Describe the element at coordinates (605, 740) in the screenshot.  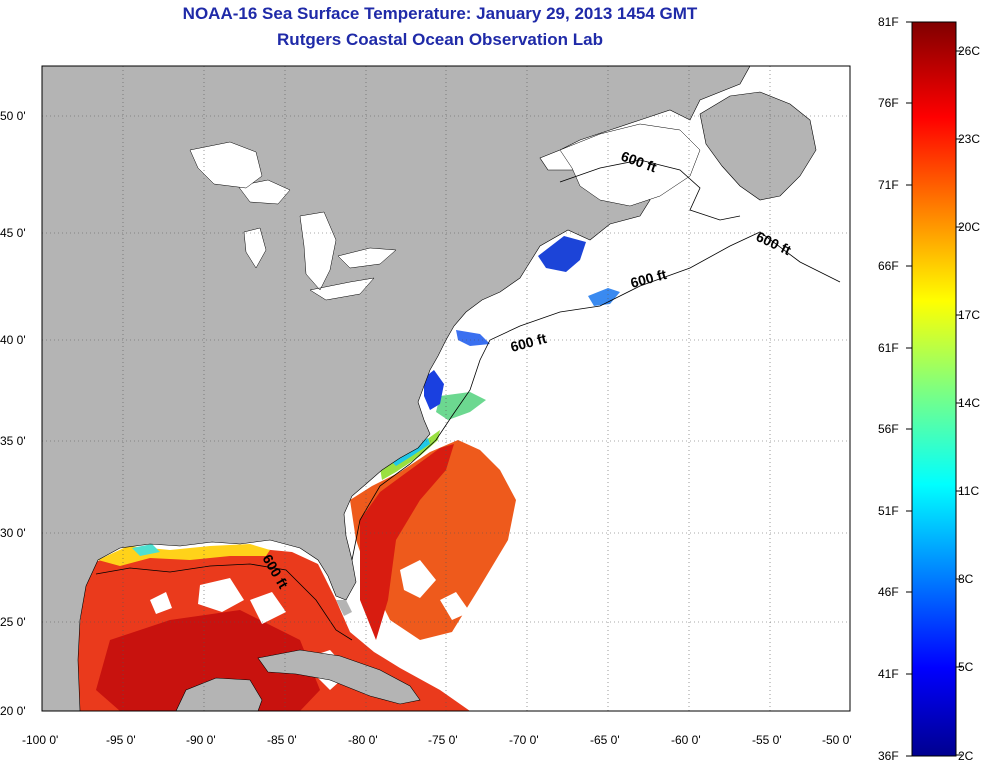
I see `x-tick-label: -65 0'` at that location.